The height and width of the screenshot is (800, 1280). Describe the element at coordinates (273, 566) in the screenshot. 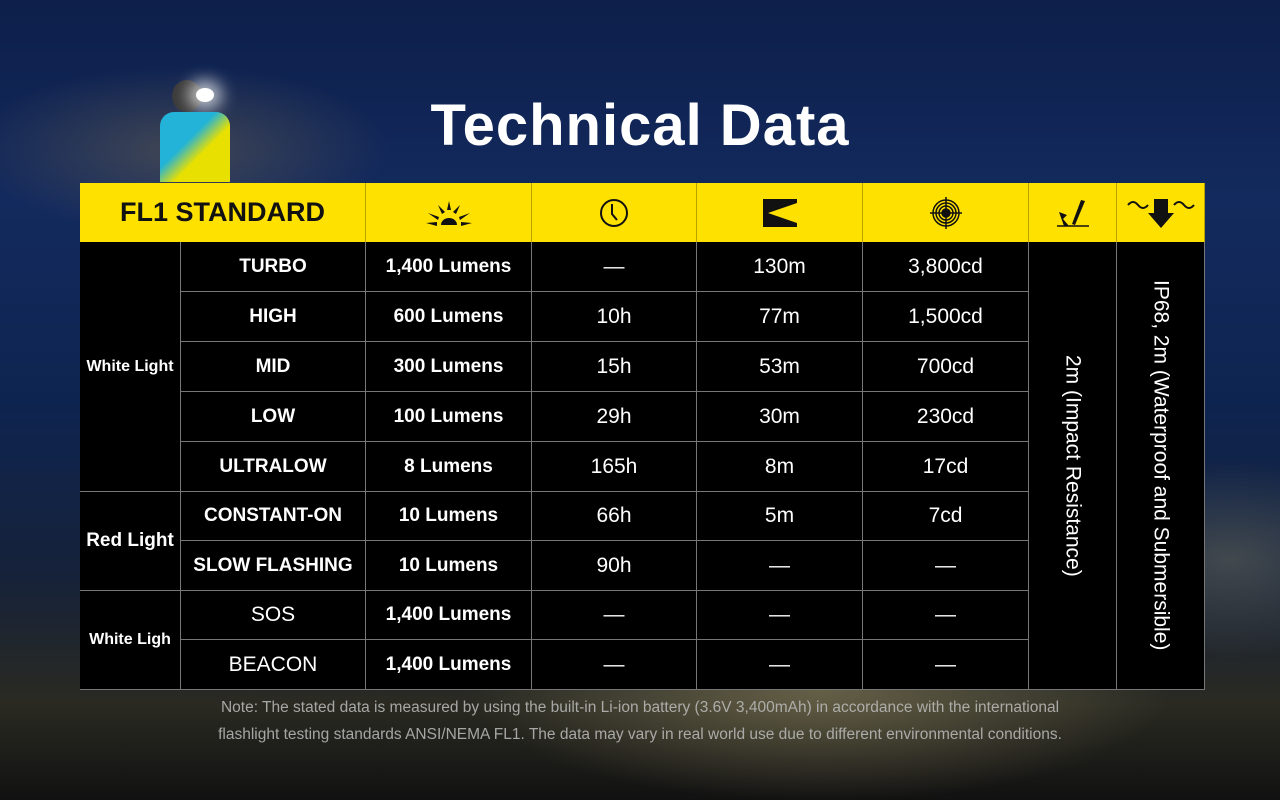

I see `mode-cell: SLOW FLASHING` at that location.